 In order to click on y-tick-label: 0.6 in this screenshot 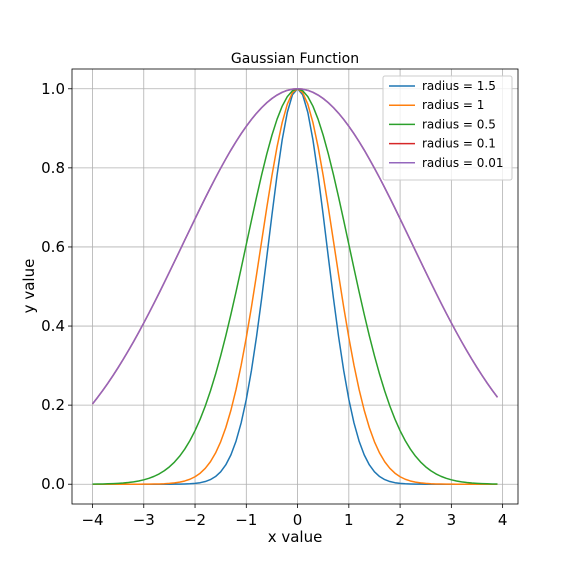, I will do `click(53, 247)`.